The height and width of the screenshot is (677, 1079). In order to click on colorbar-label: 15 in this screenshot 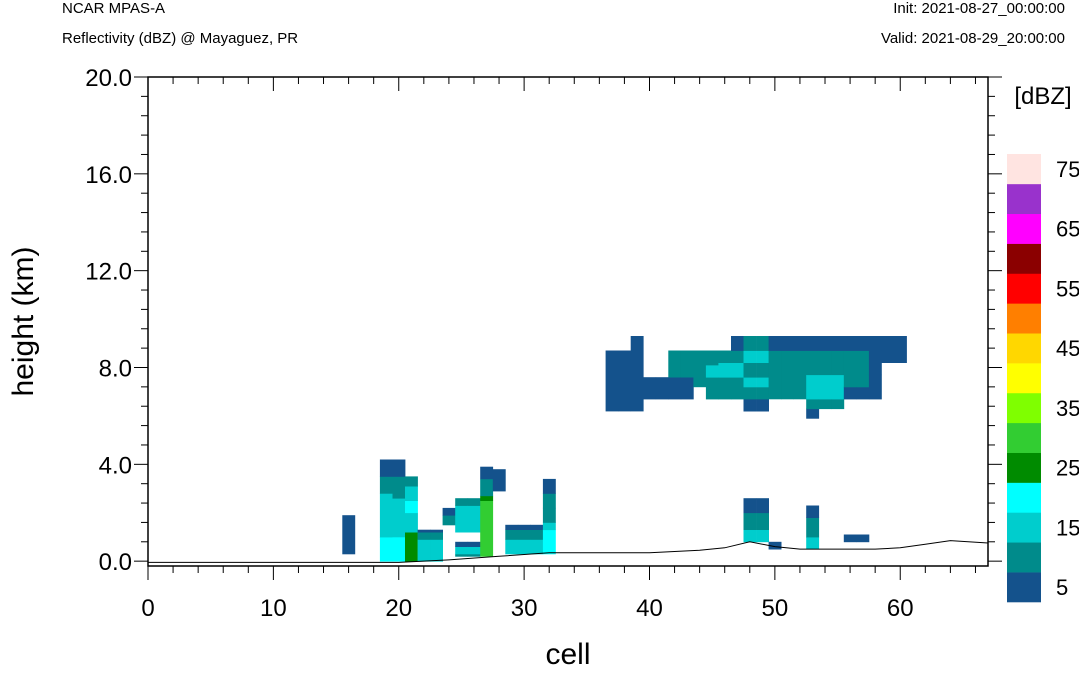, I will do `click(1067, 527)`.